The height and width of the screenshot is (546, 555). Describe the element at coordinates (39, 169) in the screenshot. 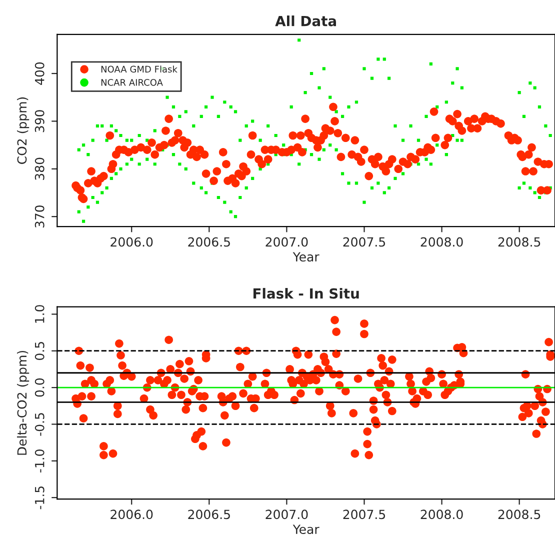

I see `y-tick-label: 380` at that location.